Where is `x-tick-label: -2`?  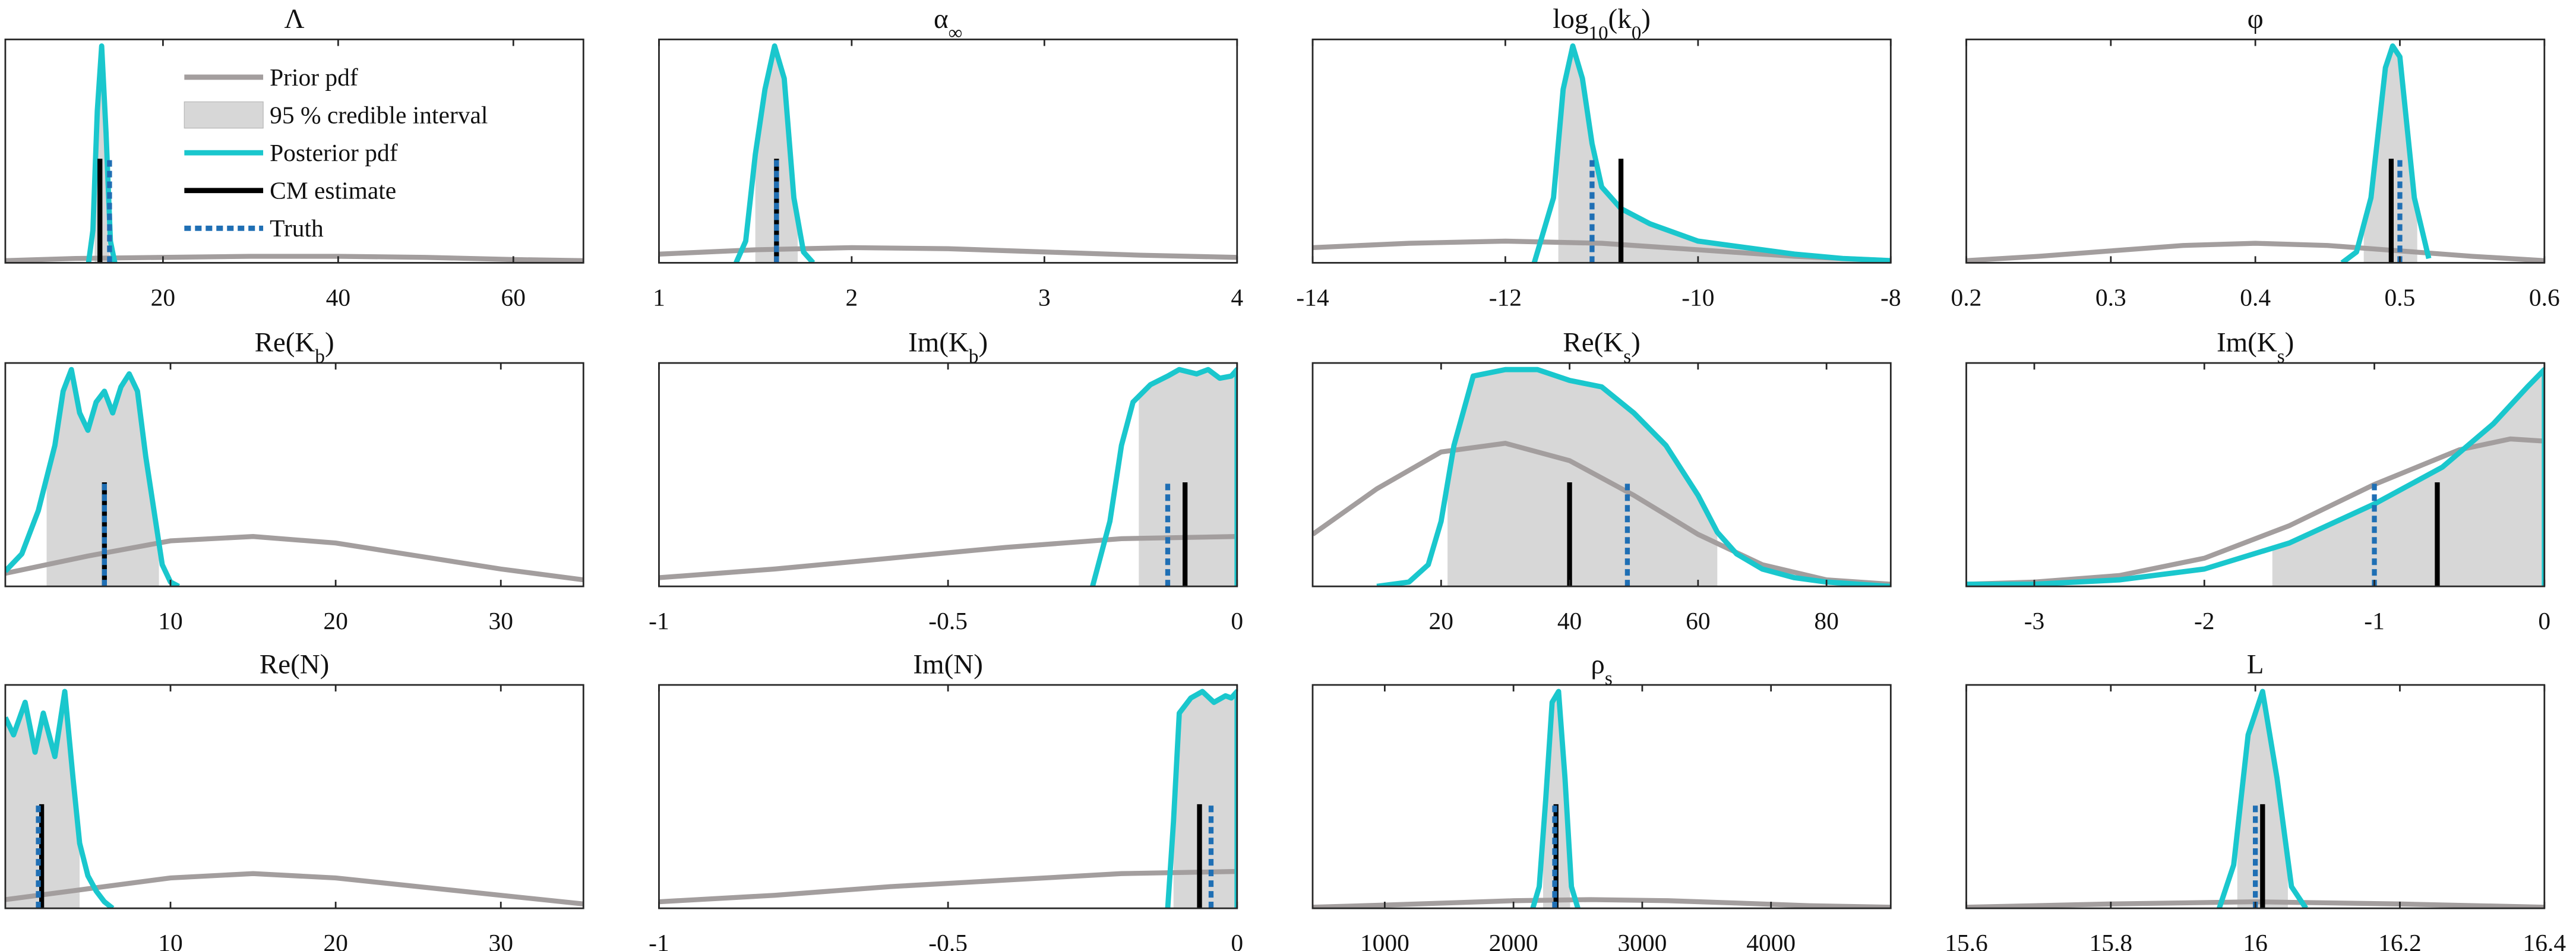
x-tick-label: -2 is located at coordinates (2204, 620).